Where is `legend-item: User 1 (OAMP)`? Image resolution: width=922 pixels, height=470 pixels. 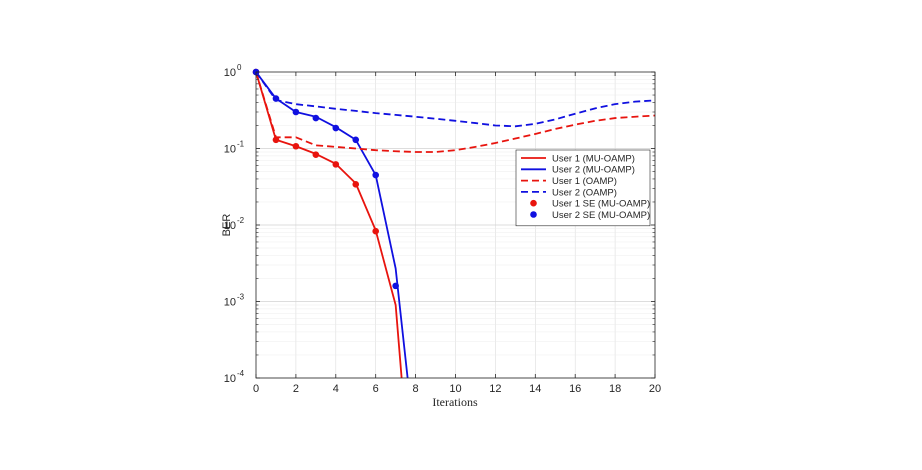 legend-item: User 1 (OAMP) is located at coordinates (569, 181).